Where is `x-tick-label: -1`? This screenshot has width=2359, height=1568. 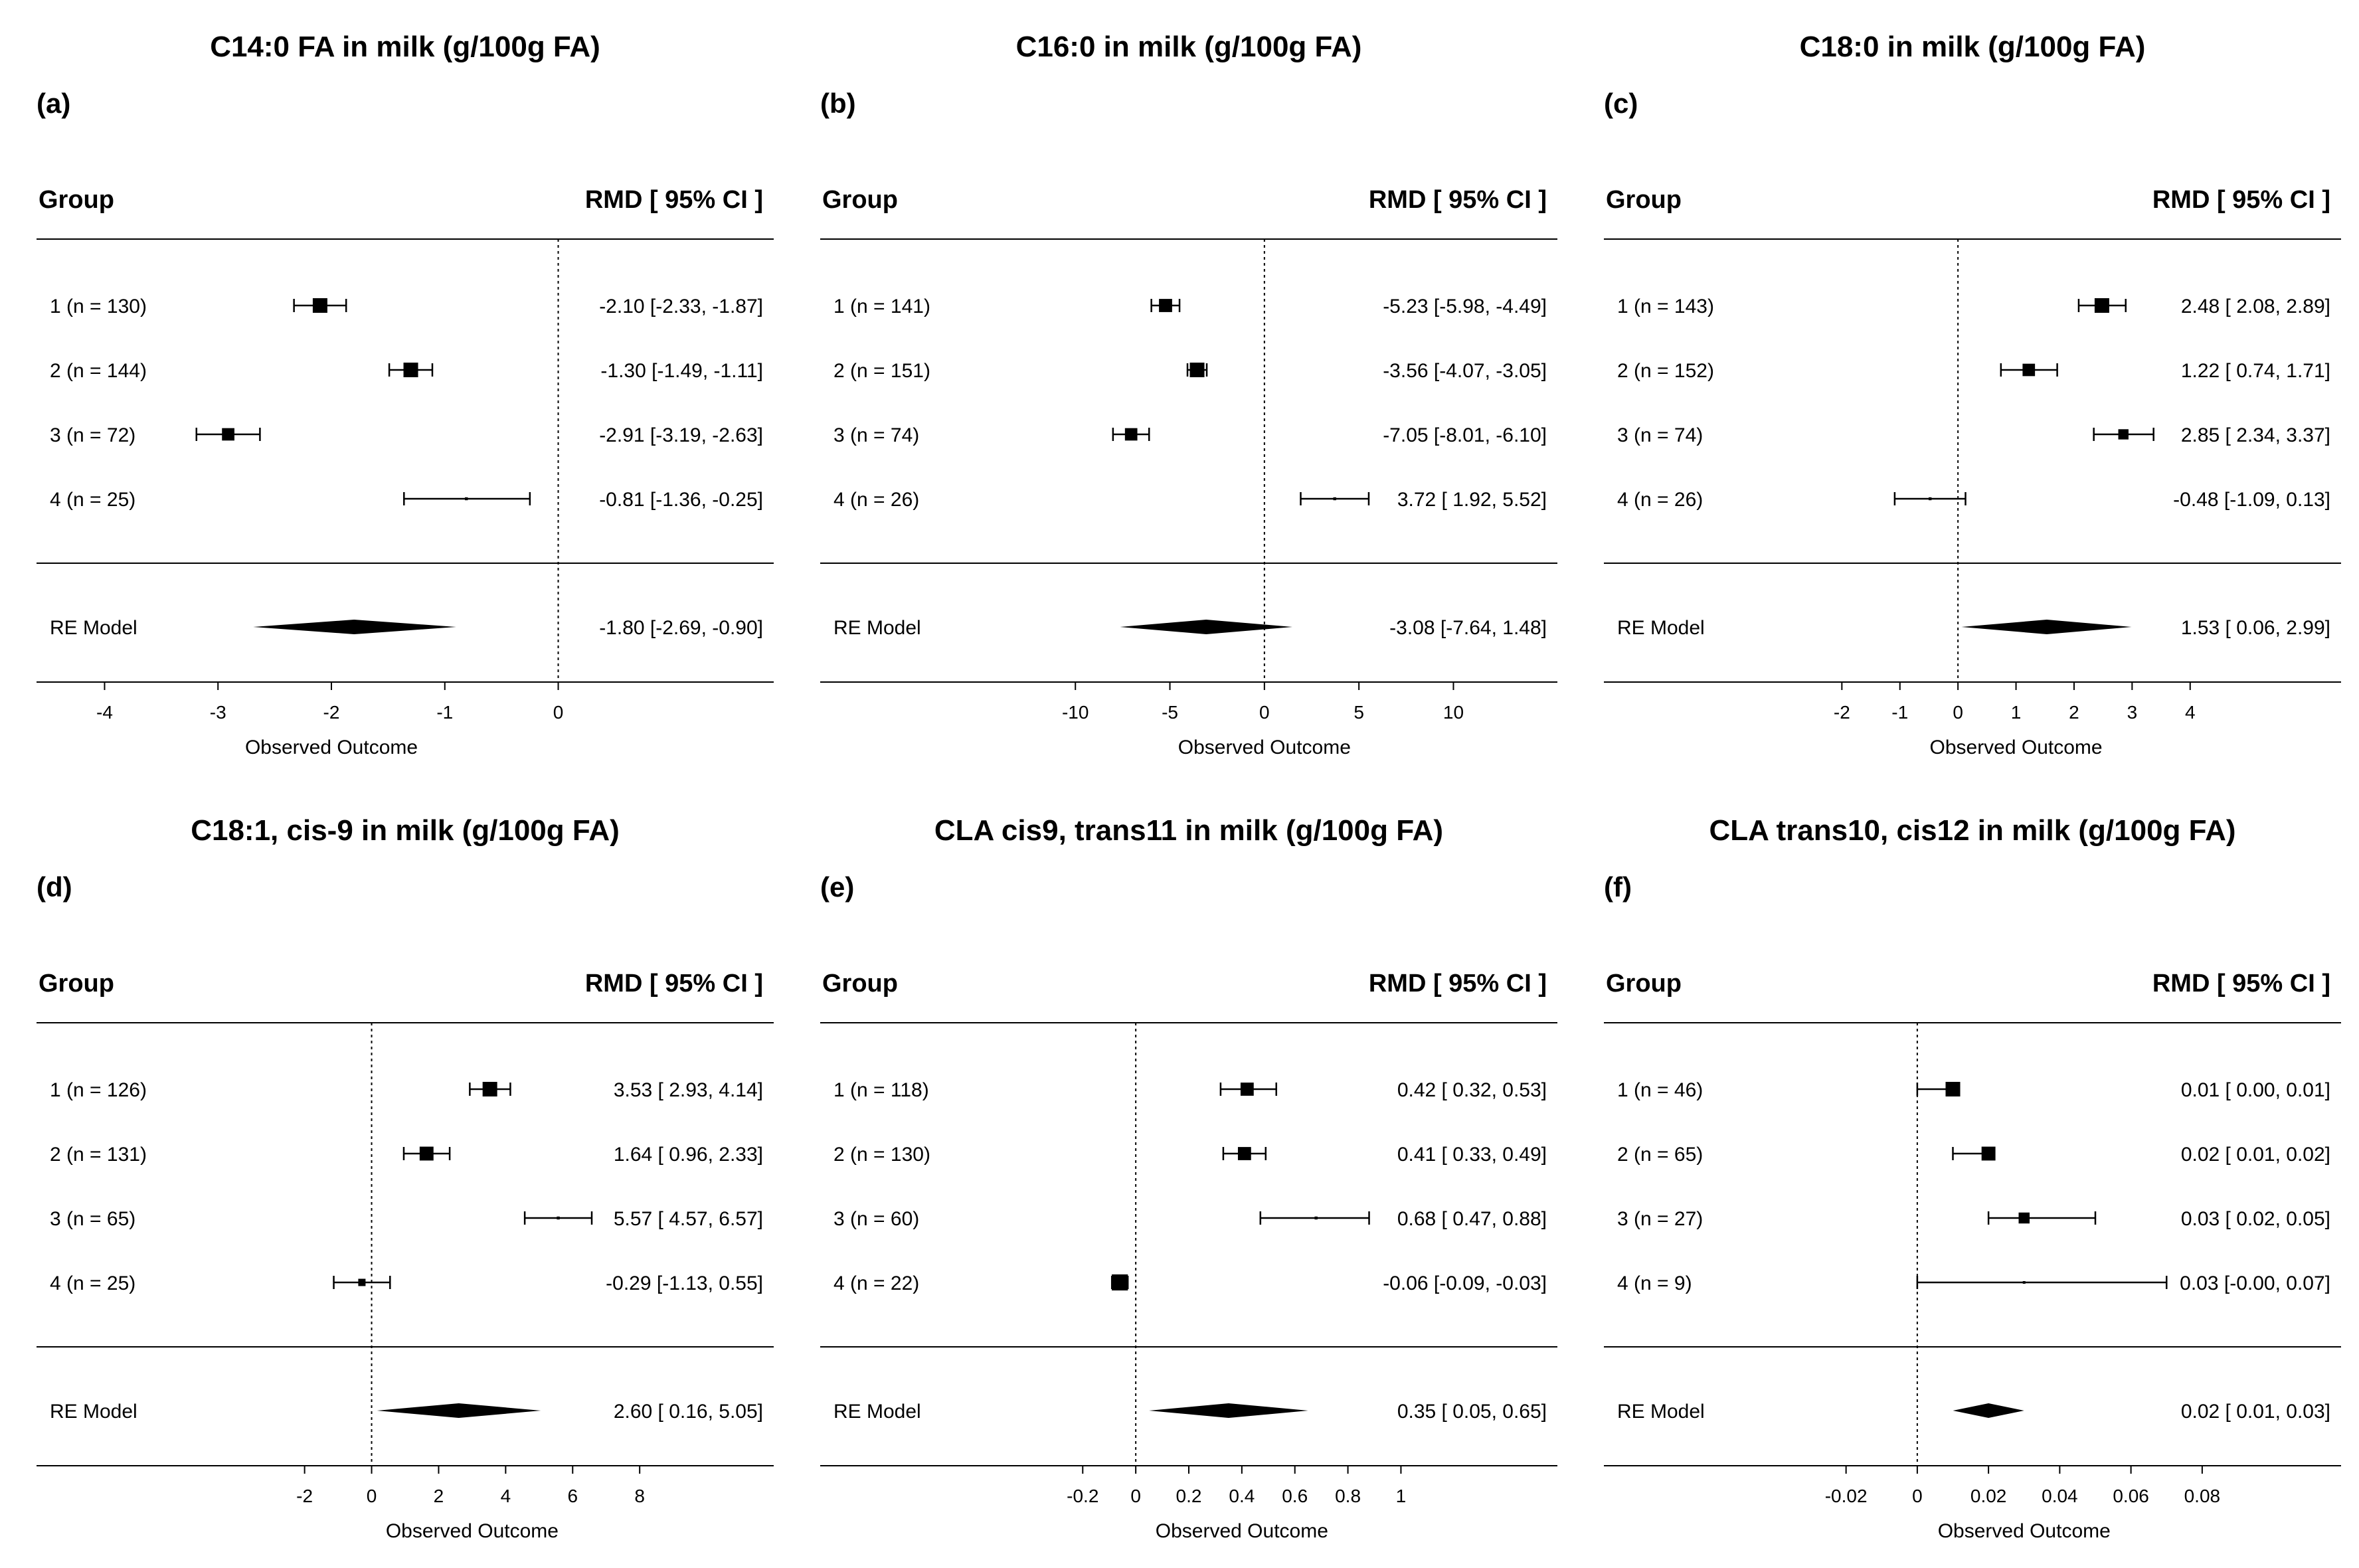 x-tick-label: -1 is located at coordinates (1899, 713).